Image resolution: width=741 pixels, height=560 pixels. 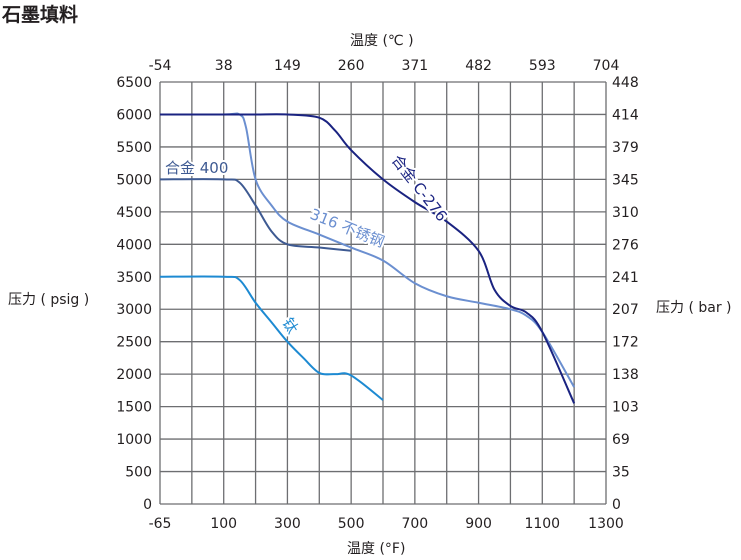 What do you see at coordinates (625, 213) in the screenshot?
I see `y2-tick-label: 310` at bounding box center [625, 213].